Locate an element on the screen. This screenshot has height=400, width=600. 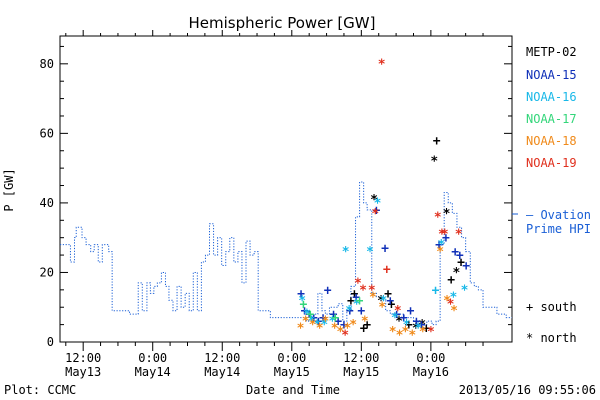
y-axis-label: P [GW] is located at coordinates (9, 189).